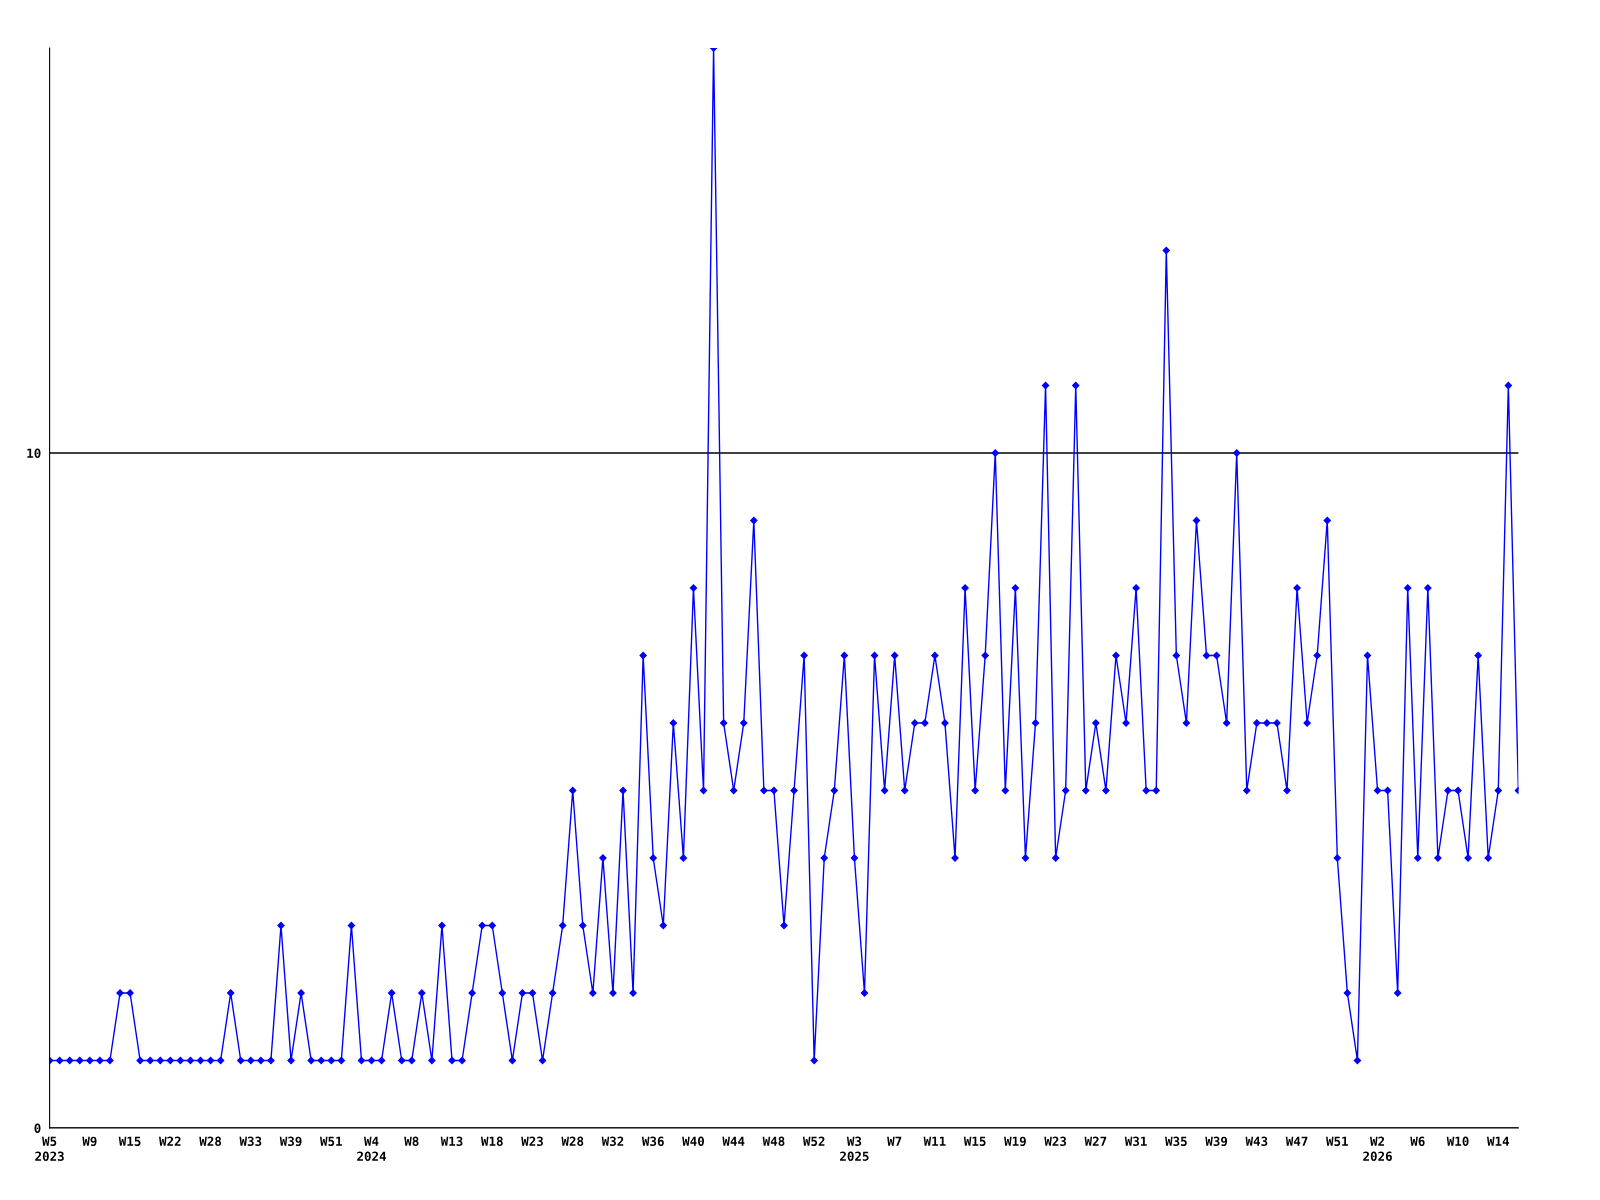 The height and width of the screenshot is (1200, 1600). Describe the element at coordinates (1015, 1141) in the screenshot. I see `x-tick-label: W19` at that location.